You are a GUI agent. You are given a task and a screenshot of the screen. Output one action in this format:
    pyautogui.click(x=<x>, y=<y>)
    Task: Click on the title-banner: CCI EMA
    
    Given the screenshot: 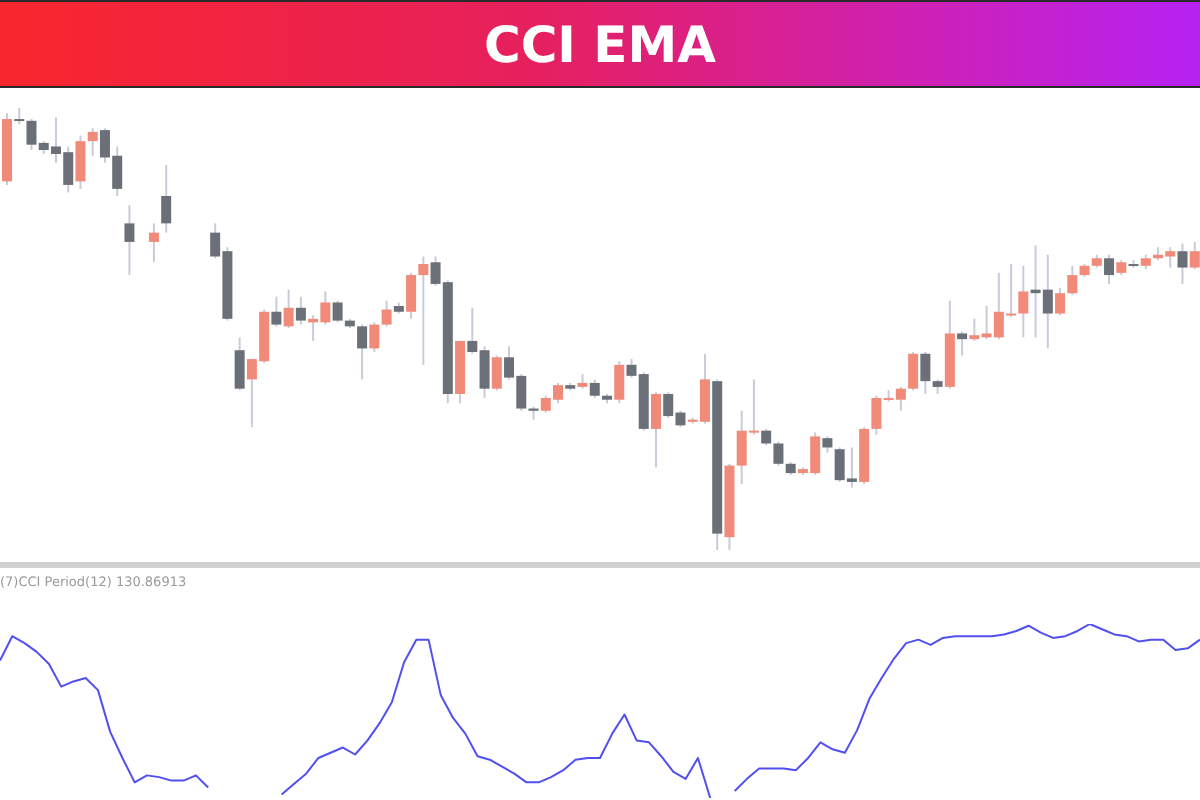 What is the action you would take?
    pyautogui.click(x=600, y=44)
    